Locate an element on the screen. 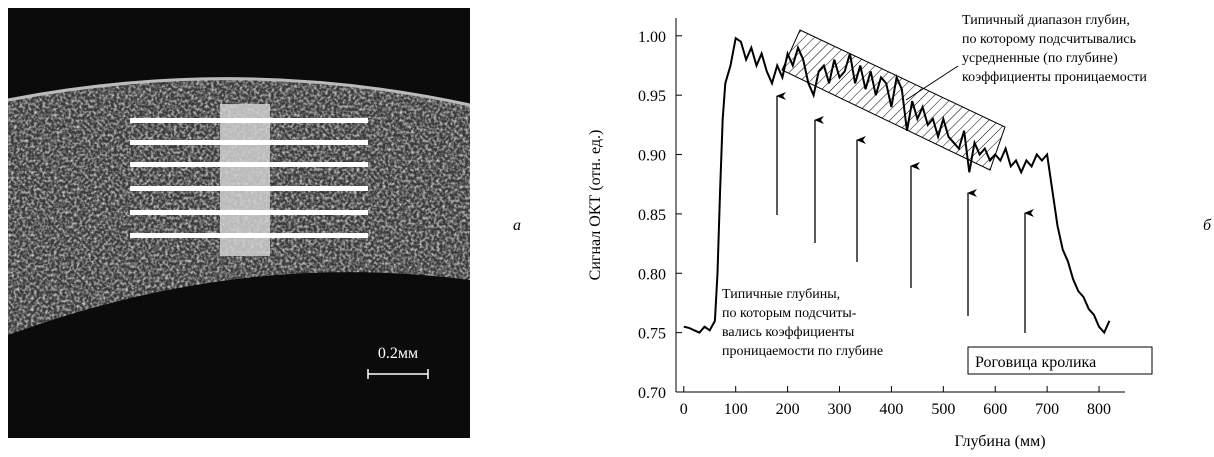  y-tick-label: 0.95 is located at coordinates (652, 96).